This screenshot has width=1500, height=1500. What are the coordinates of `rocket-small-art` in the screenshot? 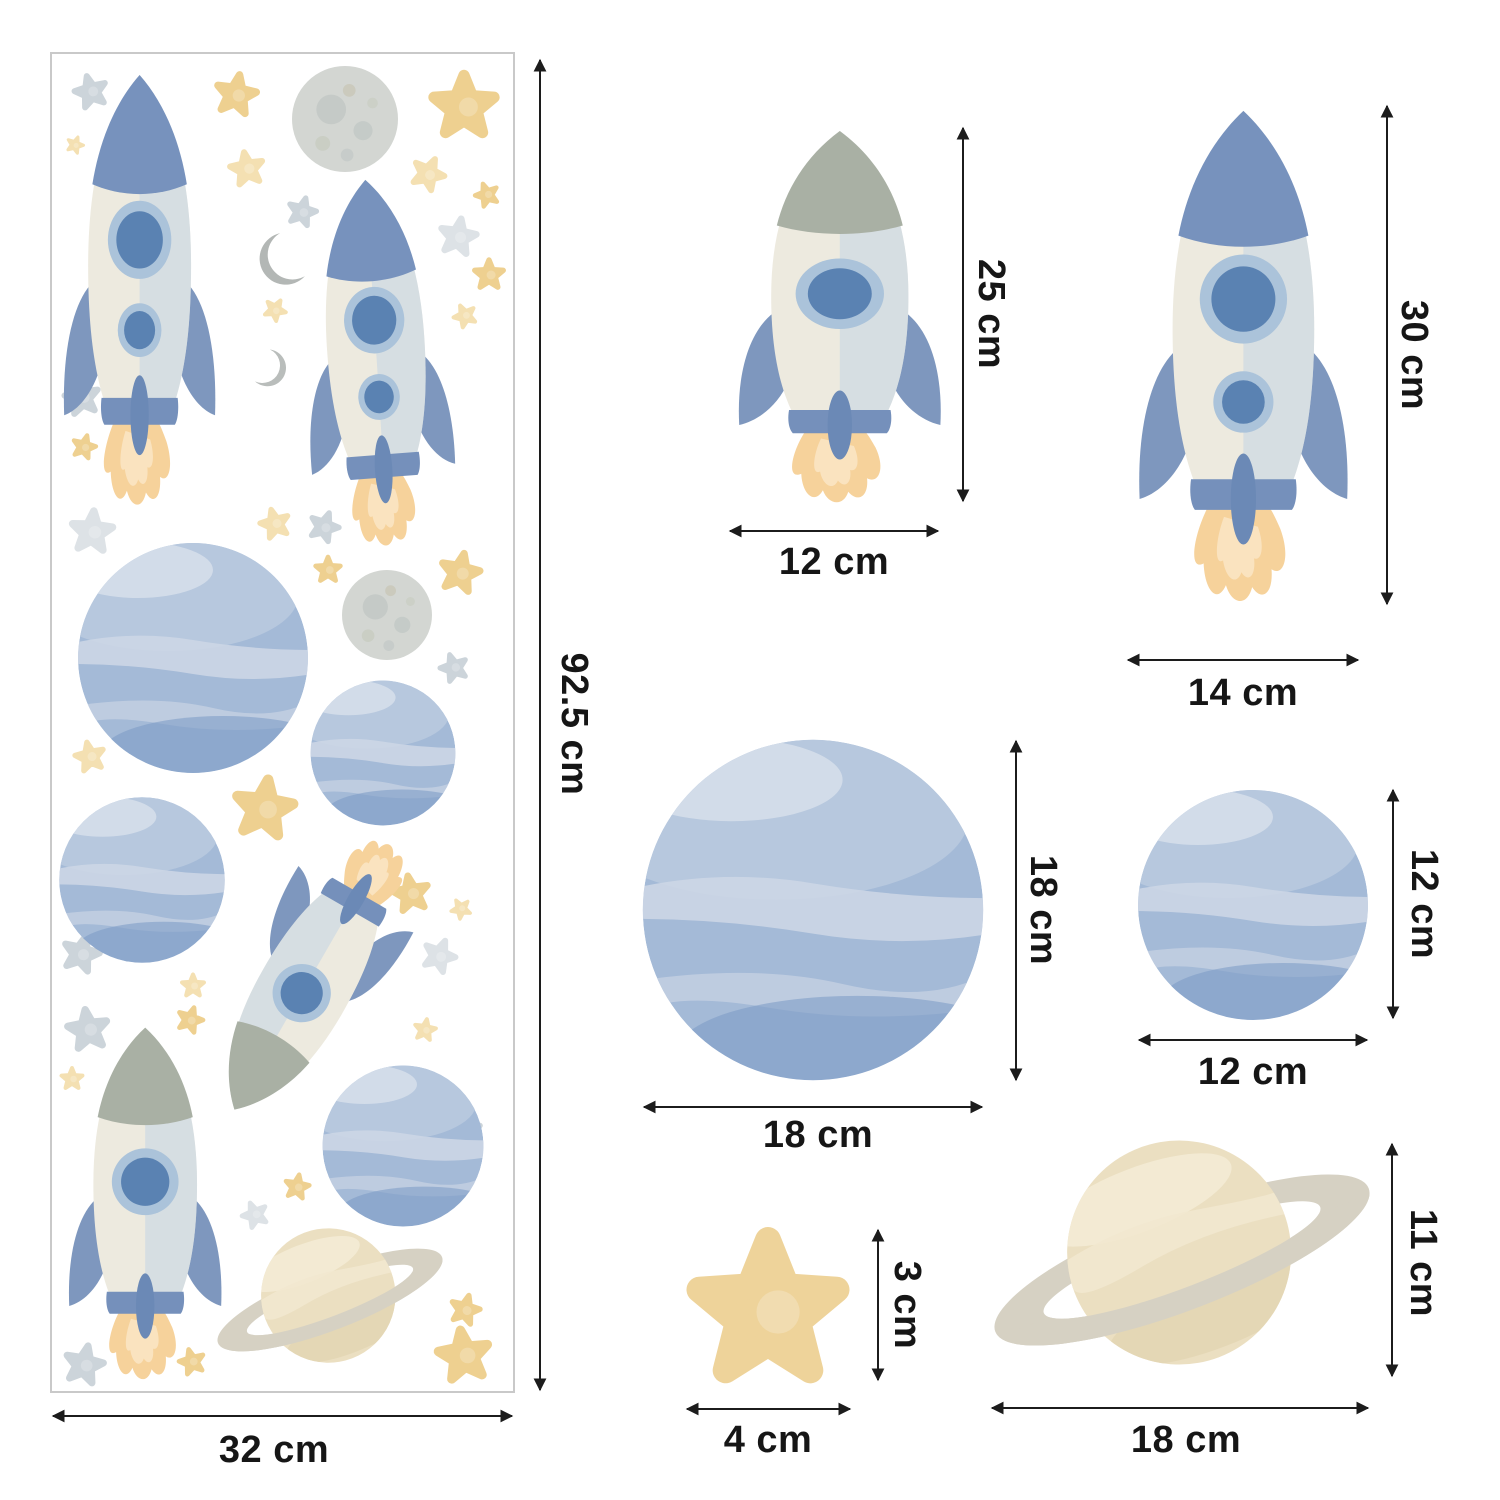 It's located at (839, 317).